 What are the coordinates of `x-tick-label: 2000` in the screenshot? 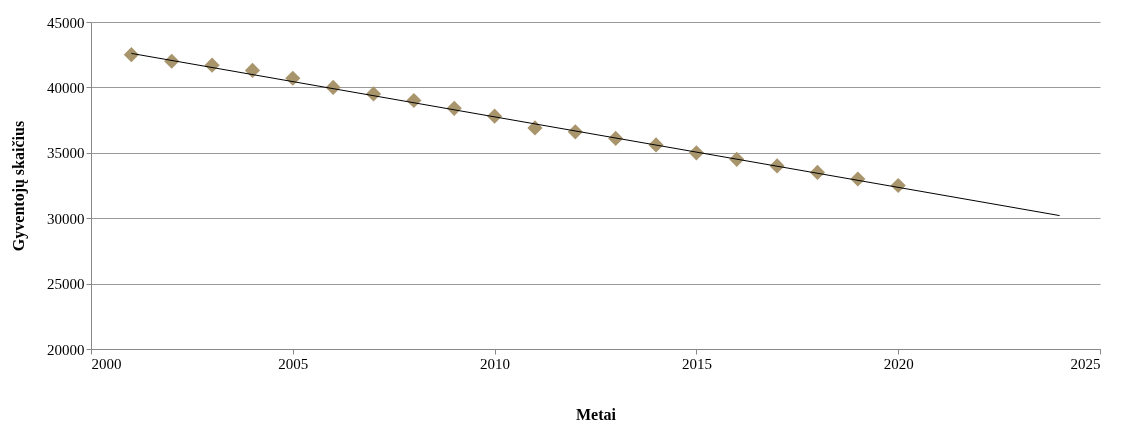 It's located at (106, 363).